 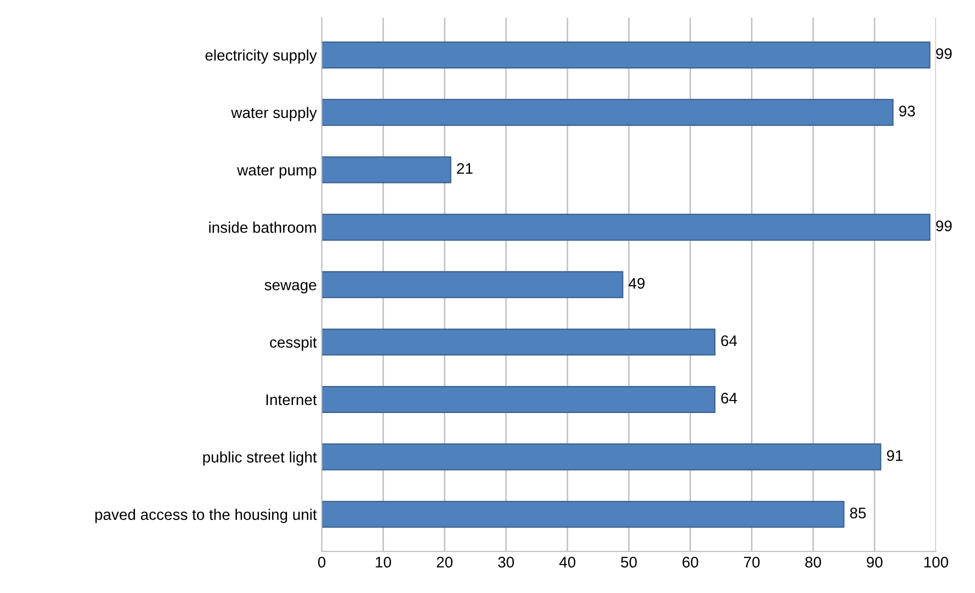 I want to click on x-tick-label: 70, so click(x=752, y=562).